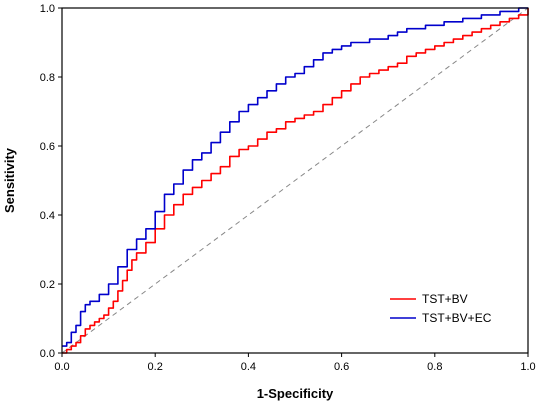 This screenshot has width=540, height=405. Describe the element at coordinates (248, 367) in the screenshot. I see `x-tick-label: 0.4` at that location.